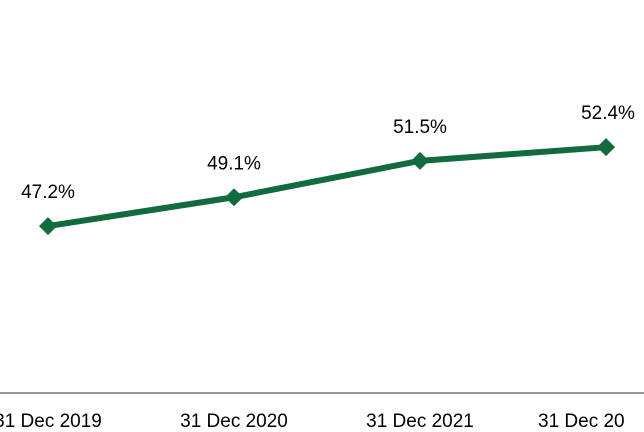 Image resolution: width=644 pixels, height=432 pixels. Describe the element at coordinates (581, 421) in the screenshot. I see `x-tick-label: 31 Dec 20` at that location.